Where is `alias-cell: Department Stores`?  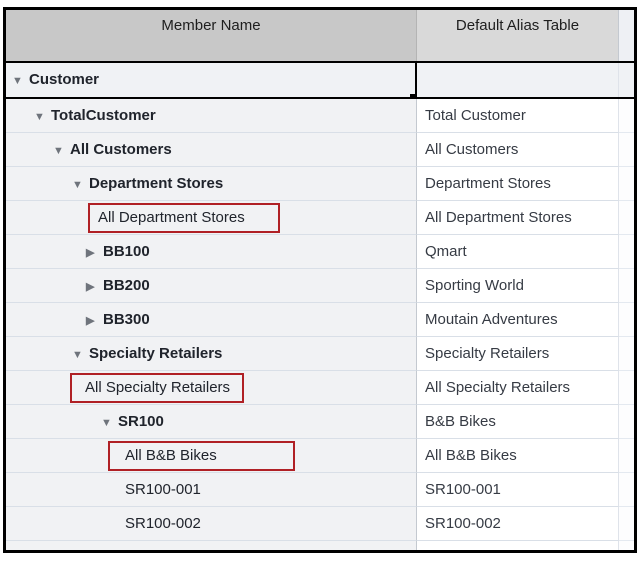
alias-cell: Department Stores is located at coordinates (518, 184).